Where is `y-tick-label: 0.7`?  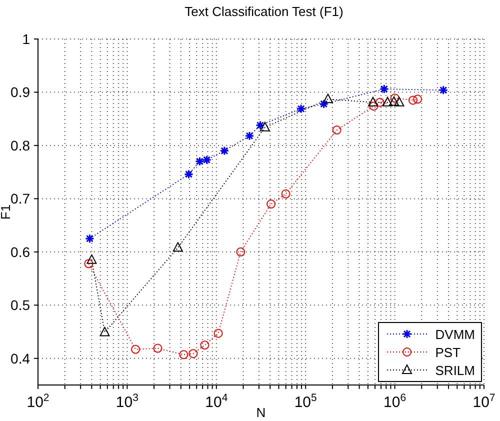
y-tick-label: 0.7 is located at coordinates (20, 198).